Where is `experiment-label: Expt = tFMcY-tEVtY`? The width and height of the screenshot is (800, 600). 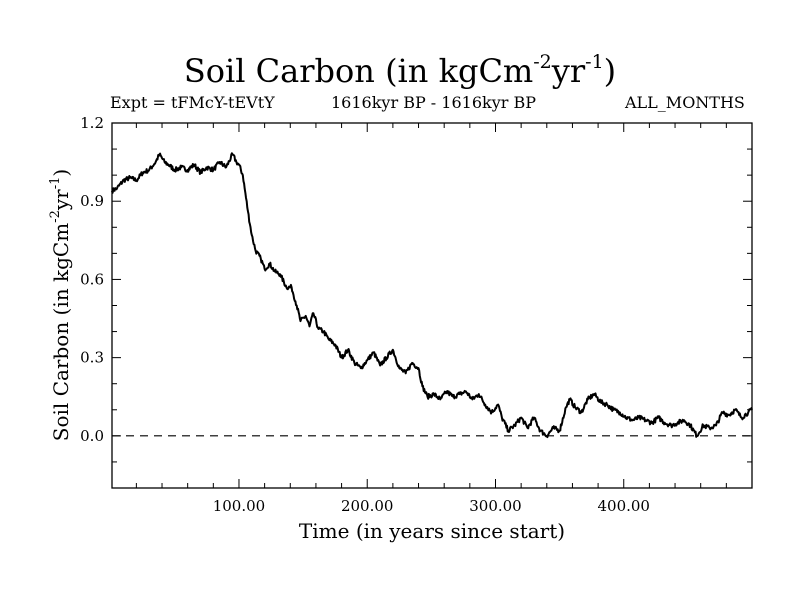 experiment-label: Expt = tFMcY-tEVtY is located at coordinates (192, 102).